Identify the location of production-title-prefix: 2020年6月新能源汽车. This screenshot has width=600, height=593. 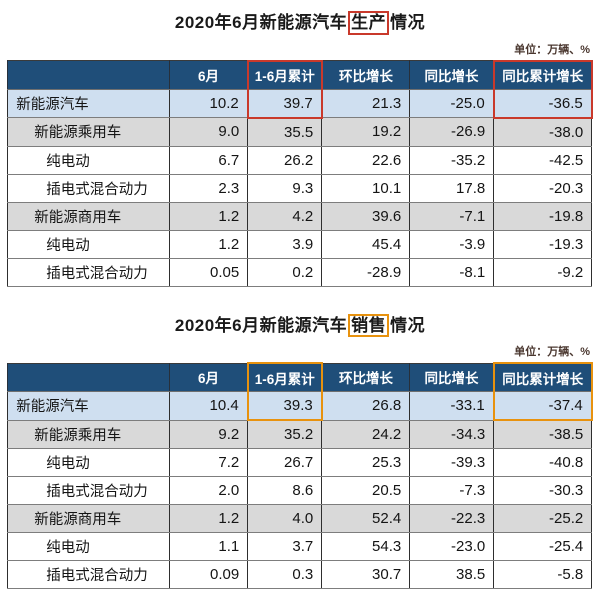
(261, 22).